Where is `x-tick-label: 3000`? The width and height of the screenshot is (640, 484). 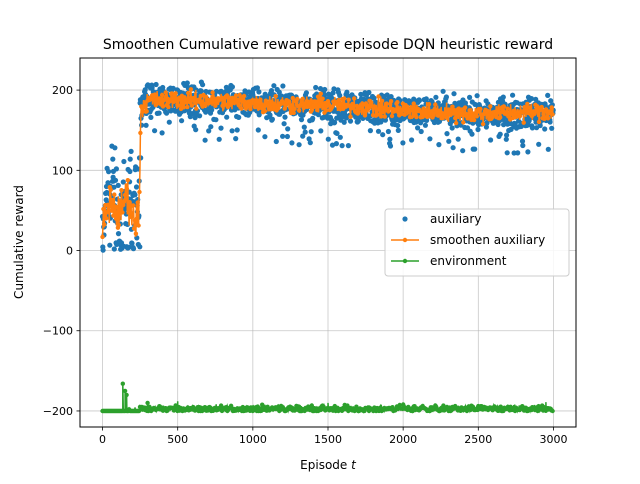
x-tick-label: 3000 is located at coordinates (553, 439).